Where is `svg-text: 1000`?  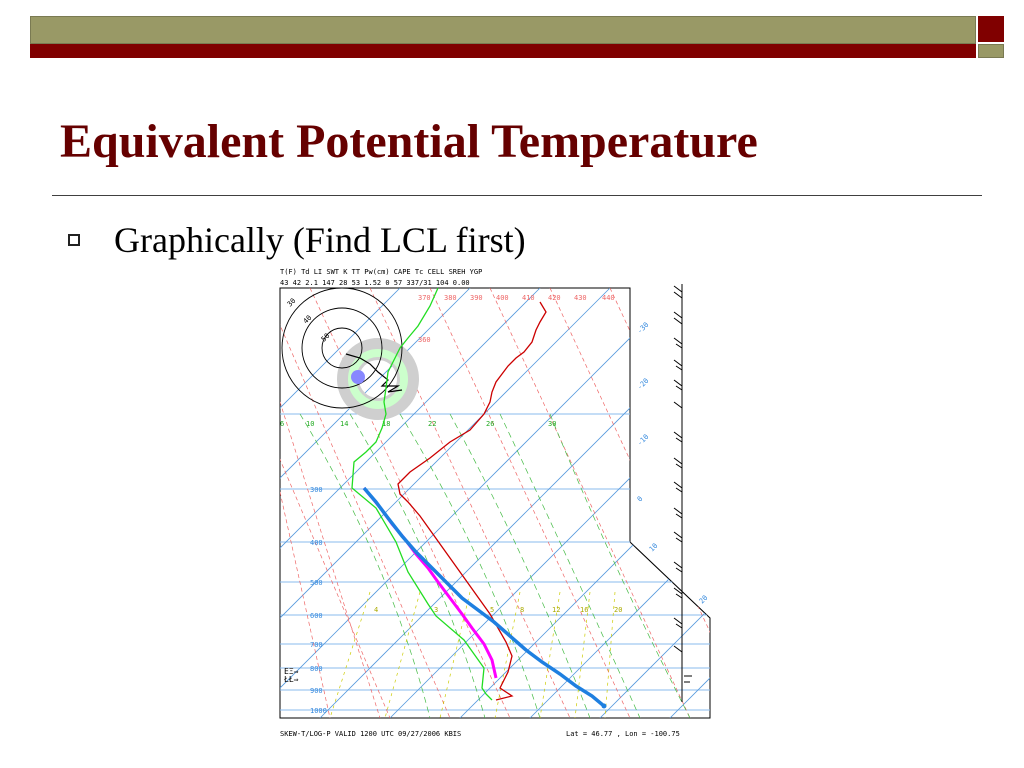
svg-text: 1000 is located at coordinates (318, 711).